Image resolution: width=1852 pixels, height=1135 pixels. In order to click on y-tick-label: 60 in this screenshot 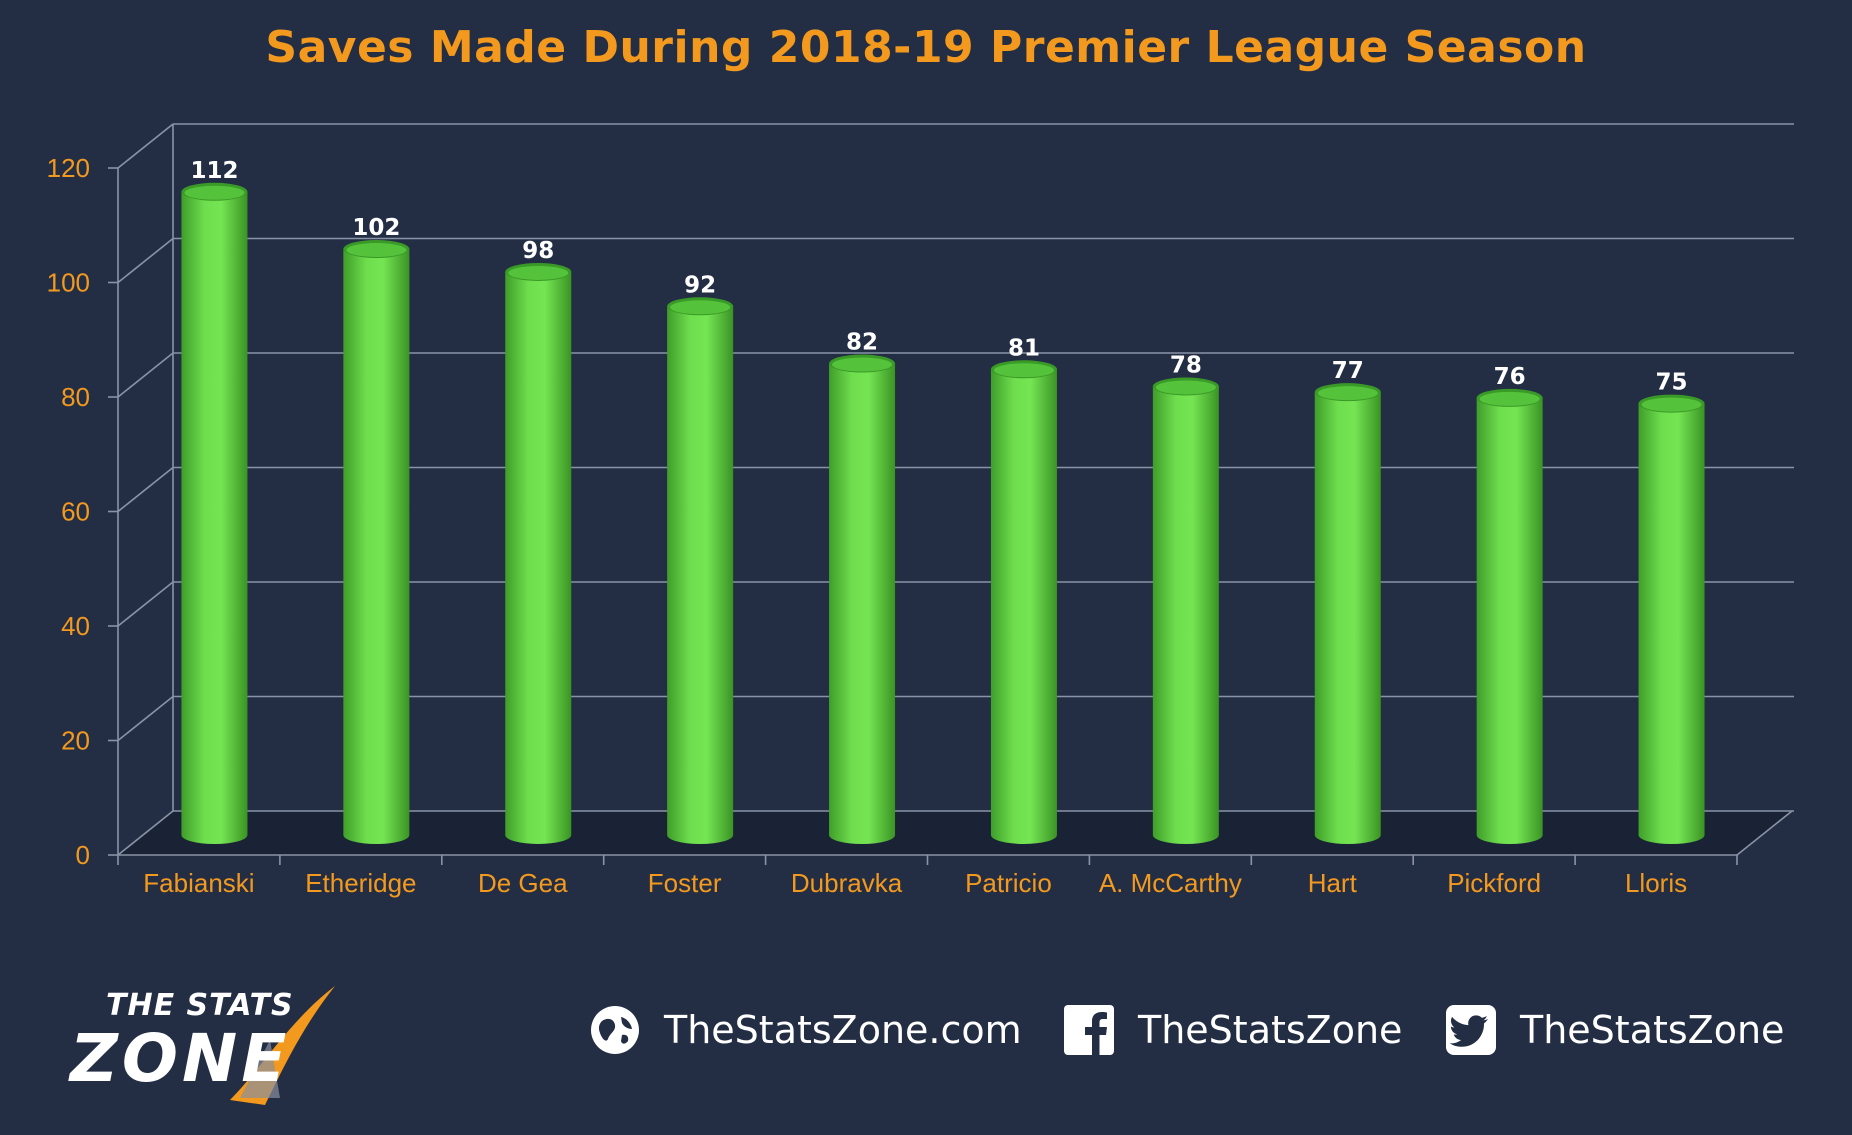, I will do `click(75, 512)`.